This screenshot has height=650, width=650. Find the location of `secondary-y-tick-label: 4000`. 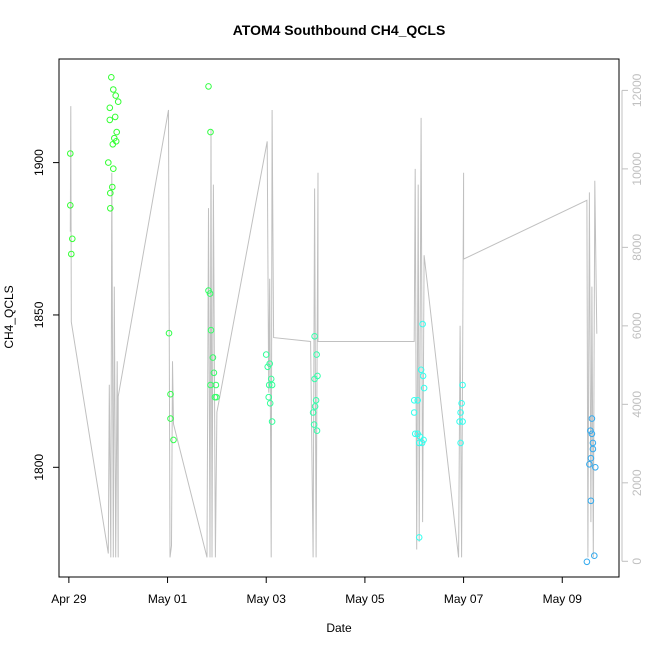

secondary-y-tick-label: 4000 is located at coordinates (637, 404).